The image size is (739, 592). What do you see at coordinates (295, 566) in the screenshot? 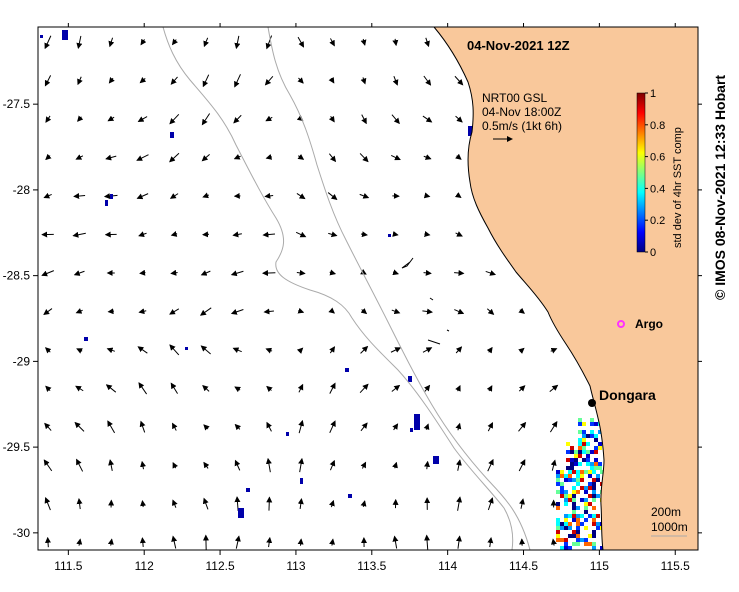
I see `x-tick-label: 113` at bounding box center [295, 566].